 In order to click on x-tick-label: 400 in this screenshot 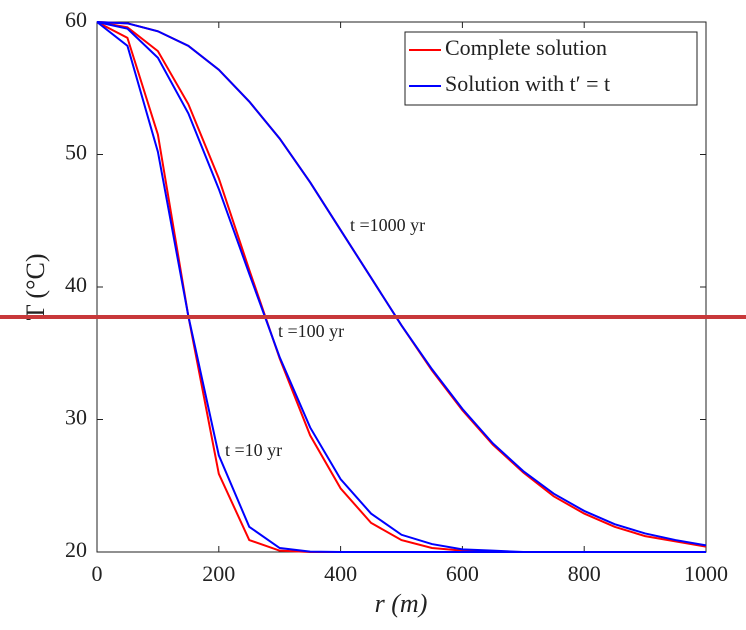, I will do `click(340, 573)`.